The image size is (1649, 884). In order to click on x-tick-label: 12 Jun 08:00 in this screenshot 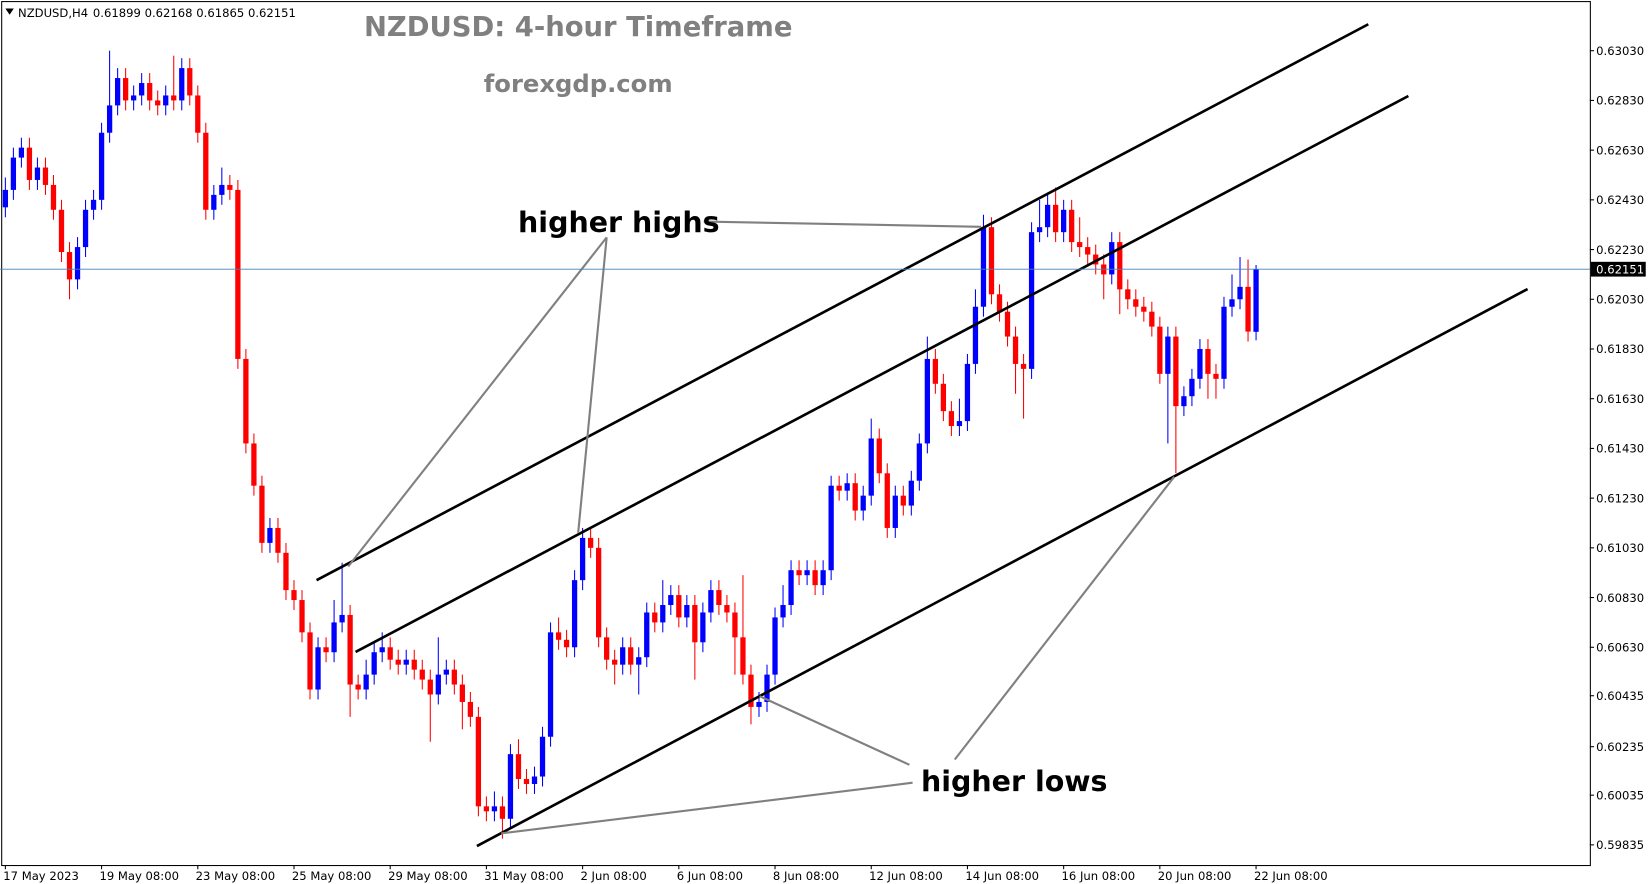, I will do `click(906, 876)`.